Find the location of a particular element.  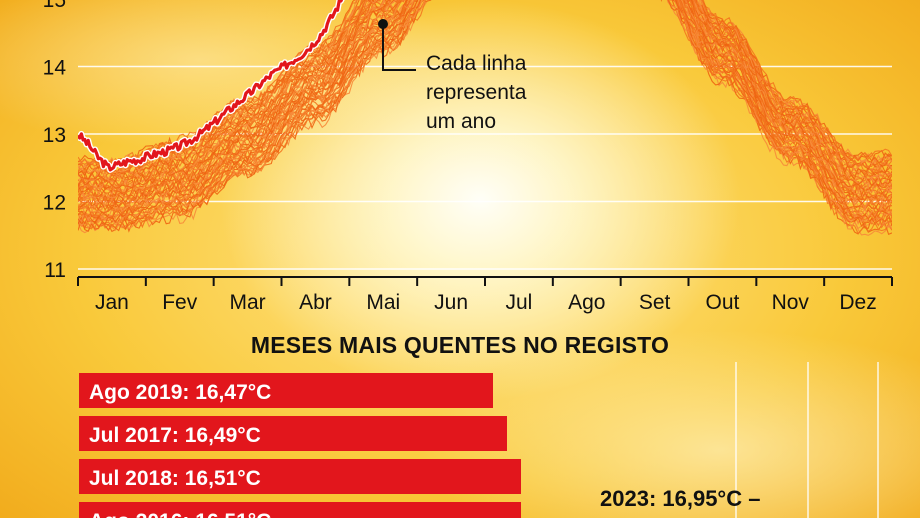

y-tick-label: 14 is located at coordinates (55, 68).